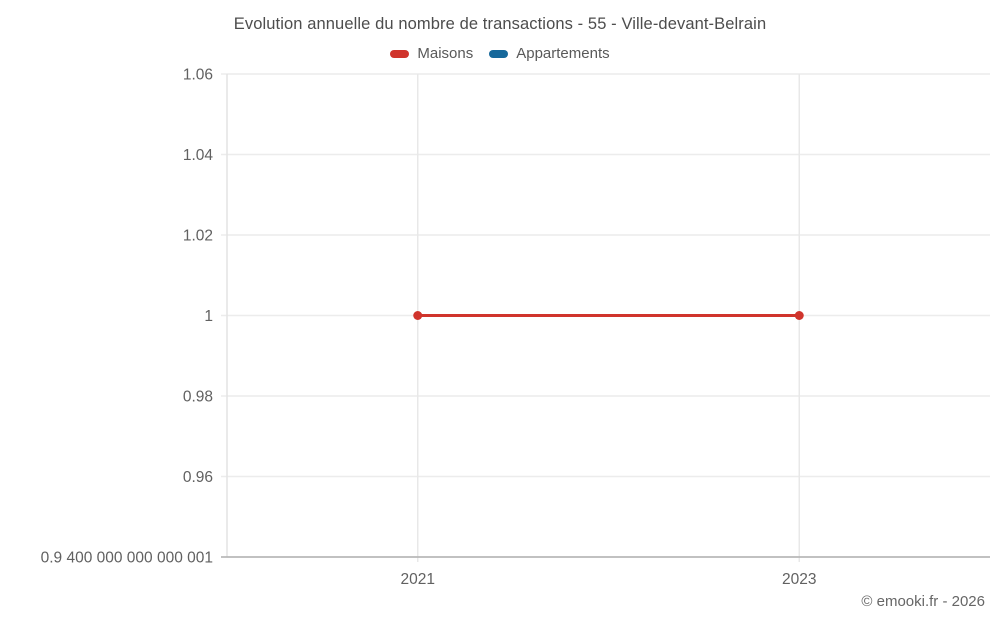 Image resolution: width=1000 pixels, height=625 pixels. What do you see at coordinates (445, 53) in the screenshot?
I see `legend-label: Maisons` at bounding box center [445, 53].